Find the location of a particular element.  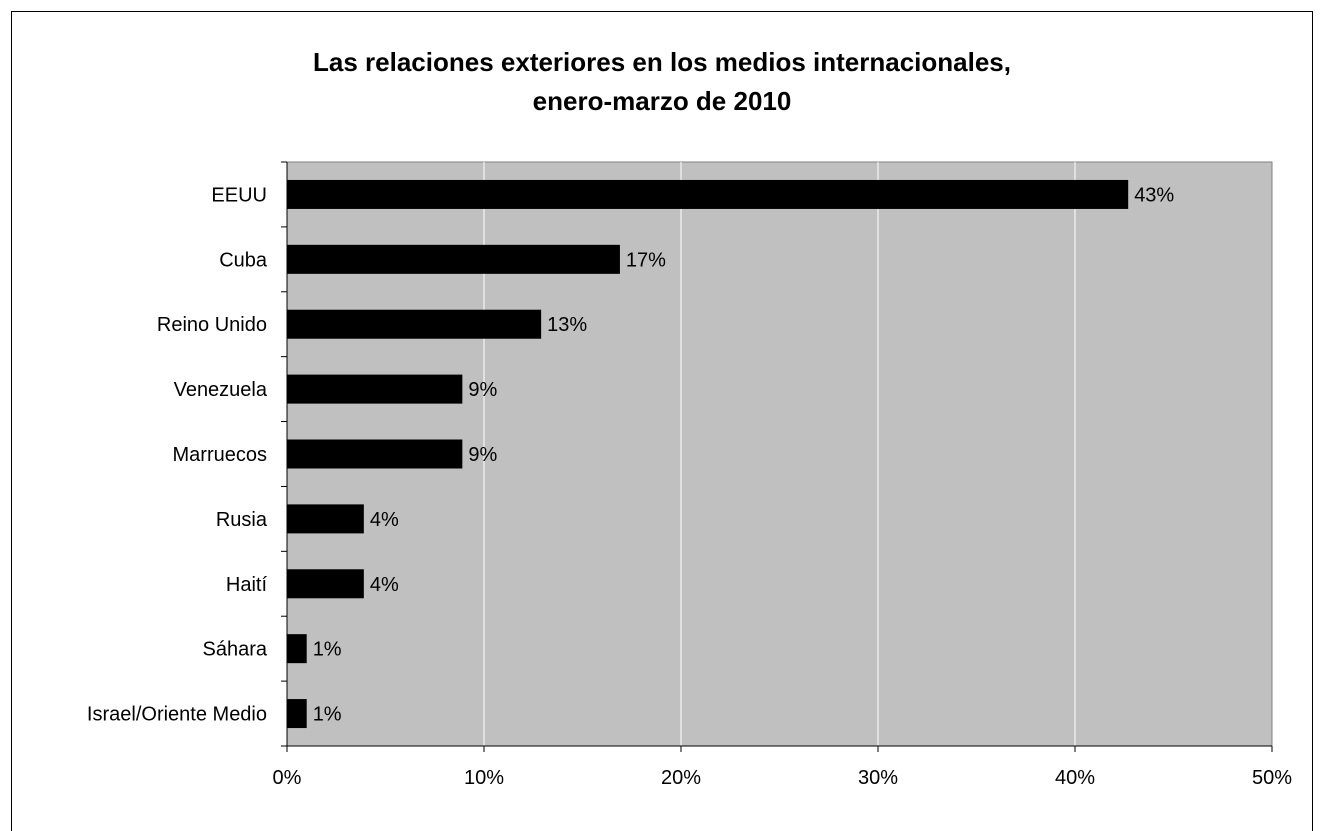

x-tick-label: 20% is located at coordinates (681, 778).